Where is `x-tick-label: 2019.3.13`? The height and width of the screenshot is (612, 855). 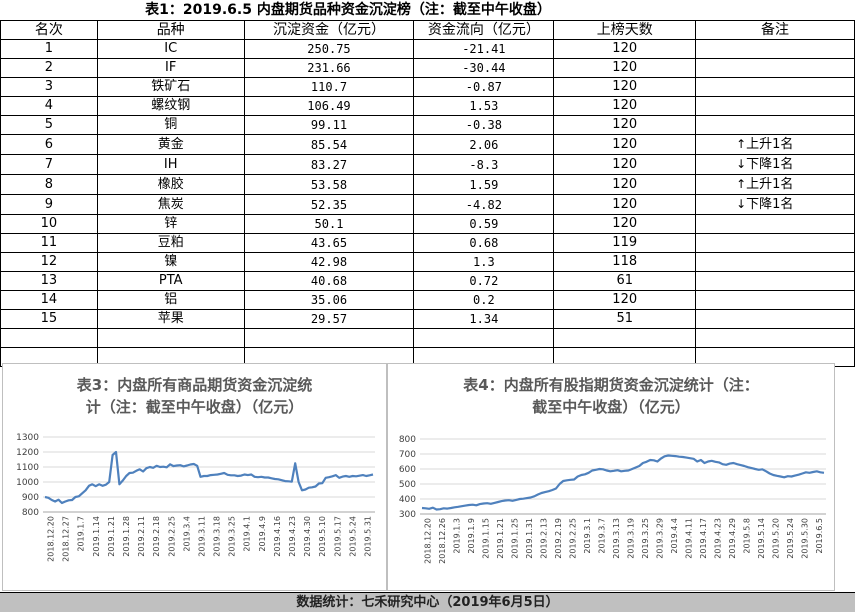 x-tick-label: 2019.3.13 is located at coordinates (616, 538).